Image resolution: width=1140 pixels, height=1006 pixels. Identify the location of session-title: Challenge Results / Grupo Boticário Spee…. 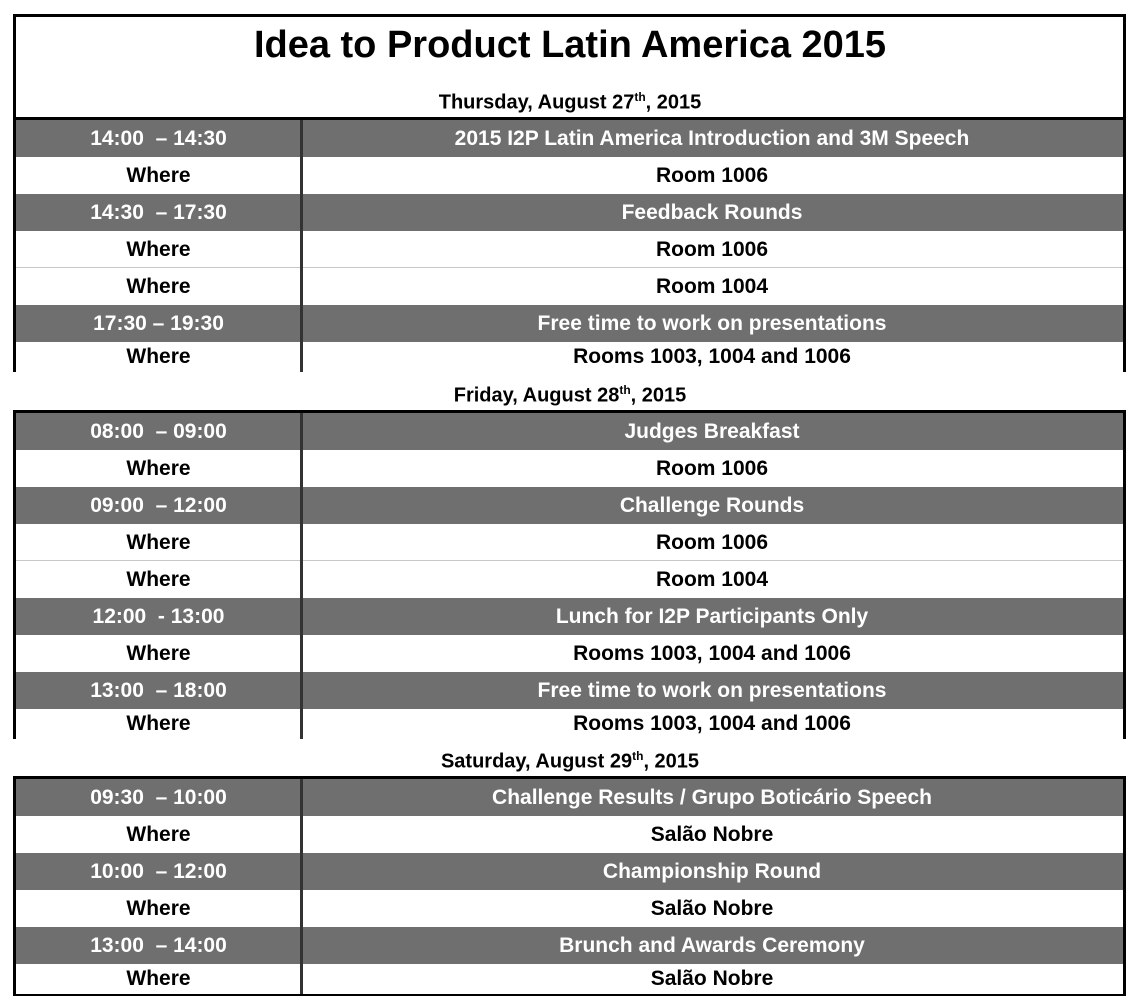
(712, 797).